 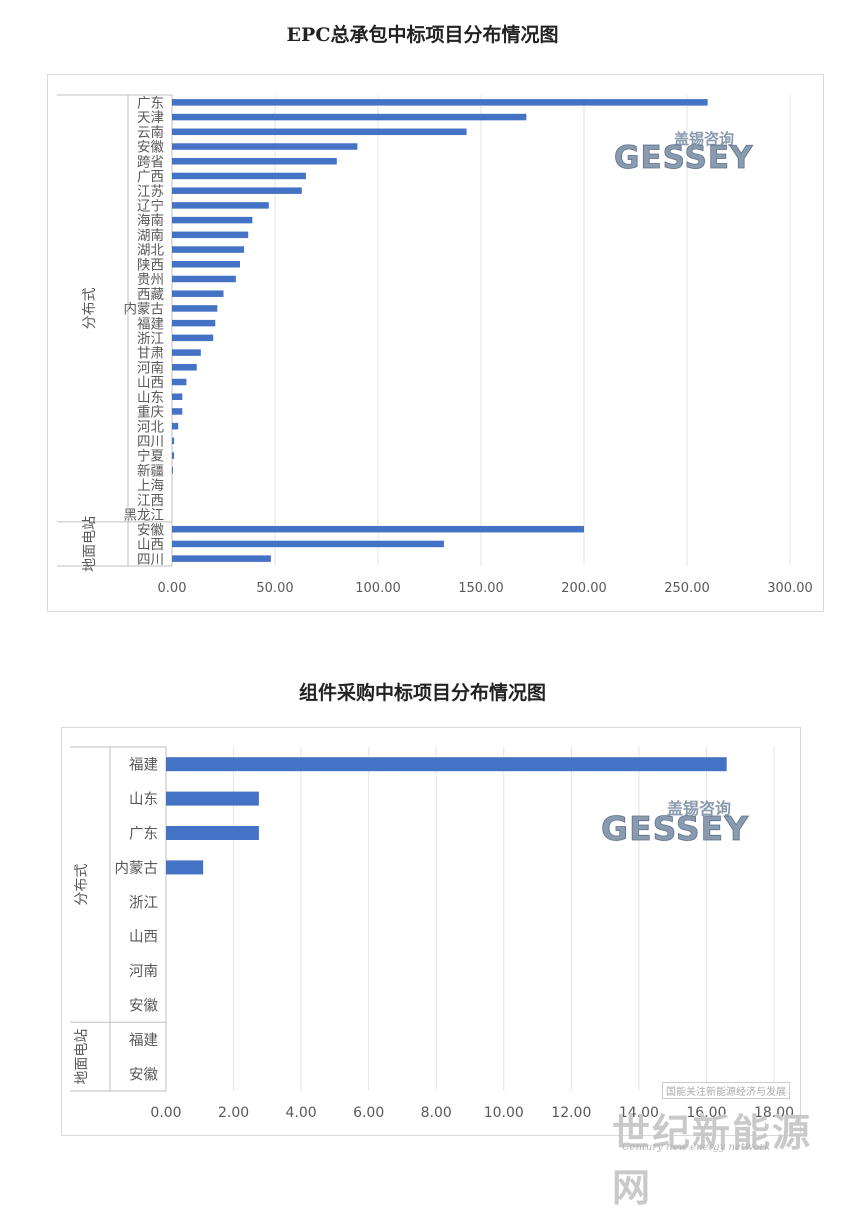 What do you see at coordinates (504, 1113) in the screenshot?
I see `chart2-x-tick-label: 10.00` at bounding box center [504, 1113].